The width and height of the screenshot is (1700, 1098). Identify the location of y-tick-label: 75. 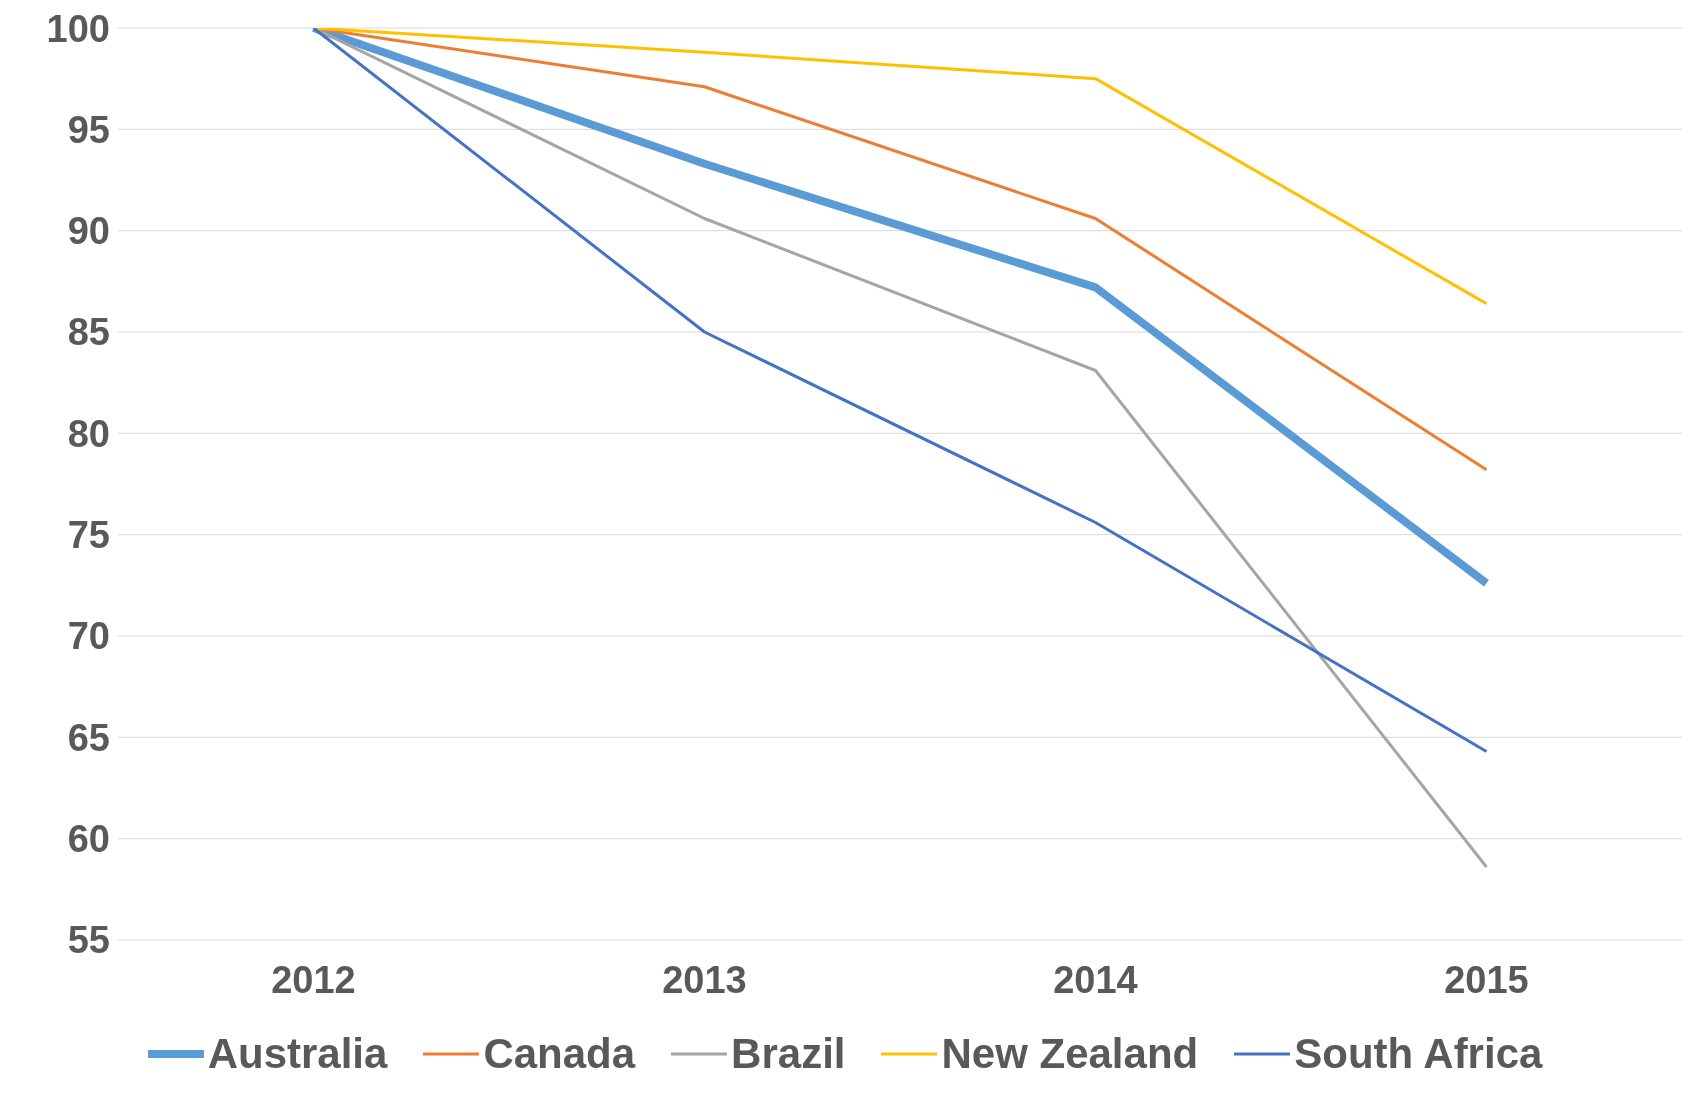
(88, 535).